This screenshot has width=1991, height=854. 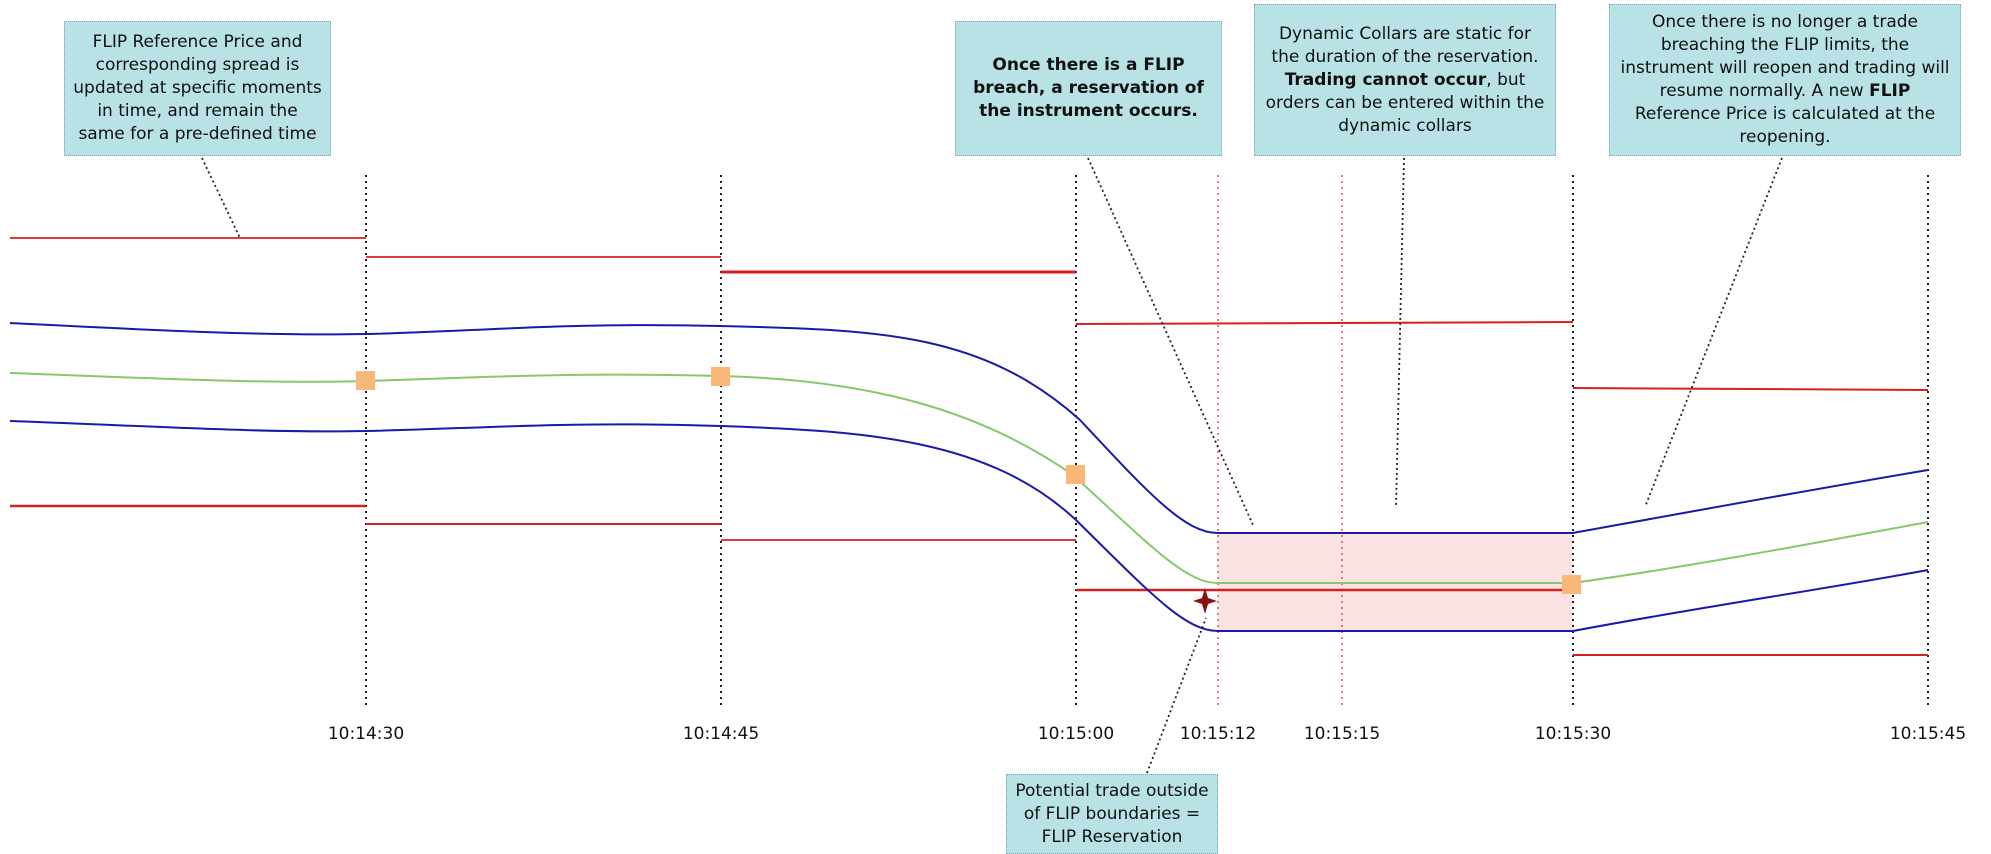 I want to click on callout-line: Once there is no longer a trade, so click(x=1785, y=22).